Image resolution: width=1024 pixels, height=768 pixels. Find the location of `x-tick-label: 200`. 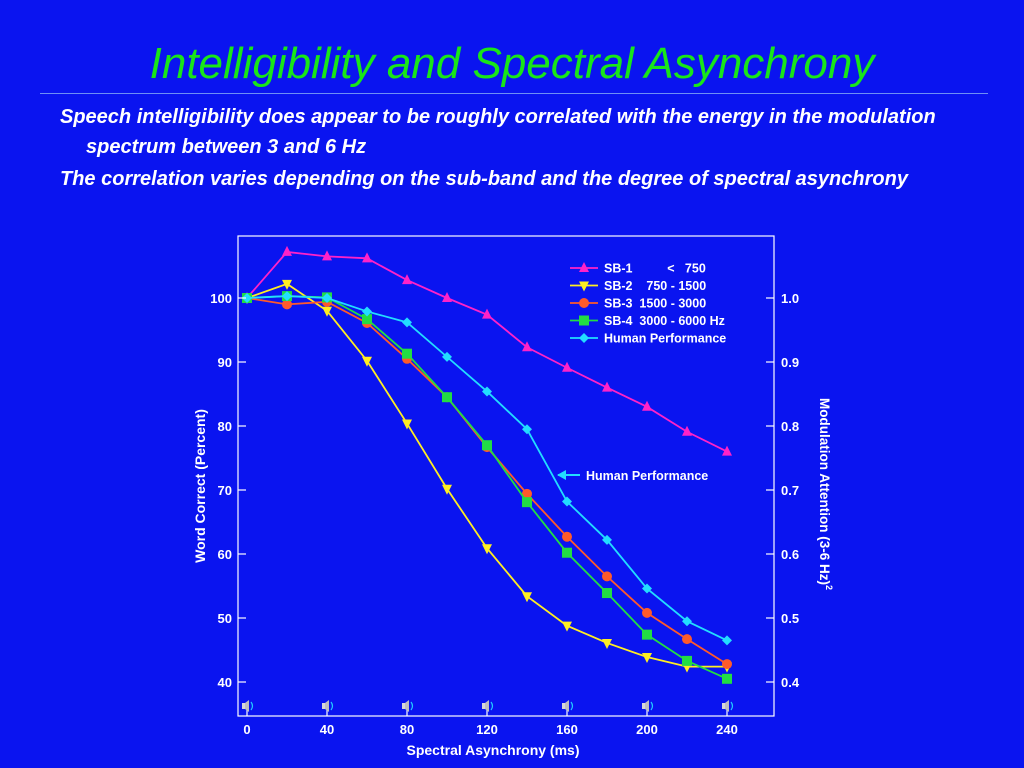

x-tick-label: 200 is located at coordinates (647, 729).